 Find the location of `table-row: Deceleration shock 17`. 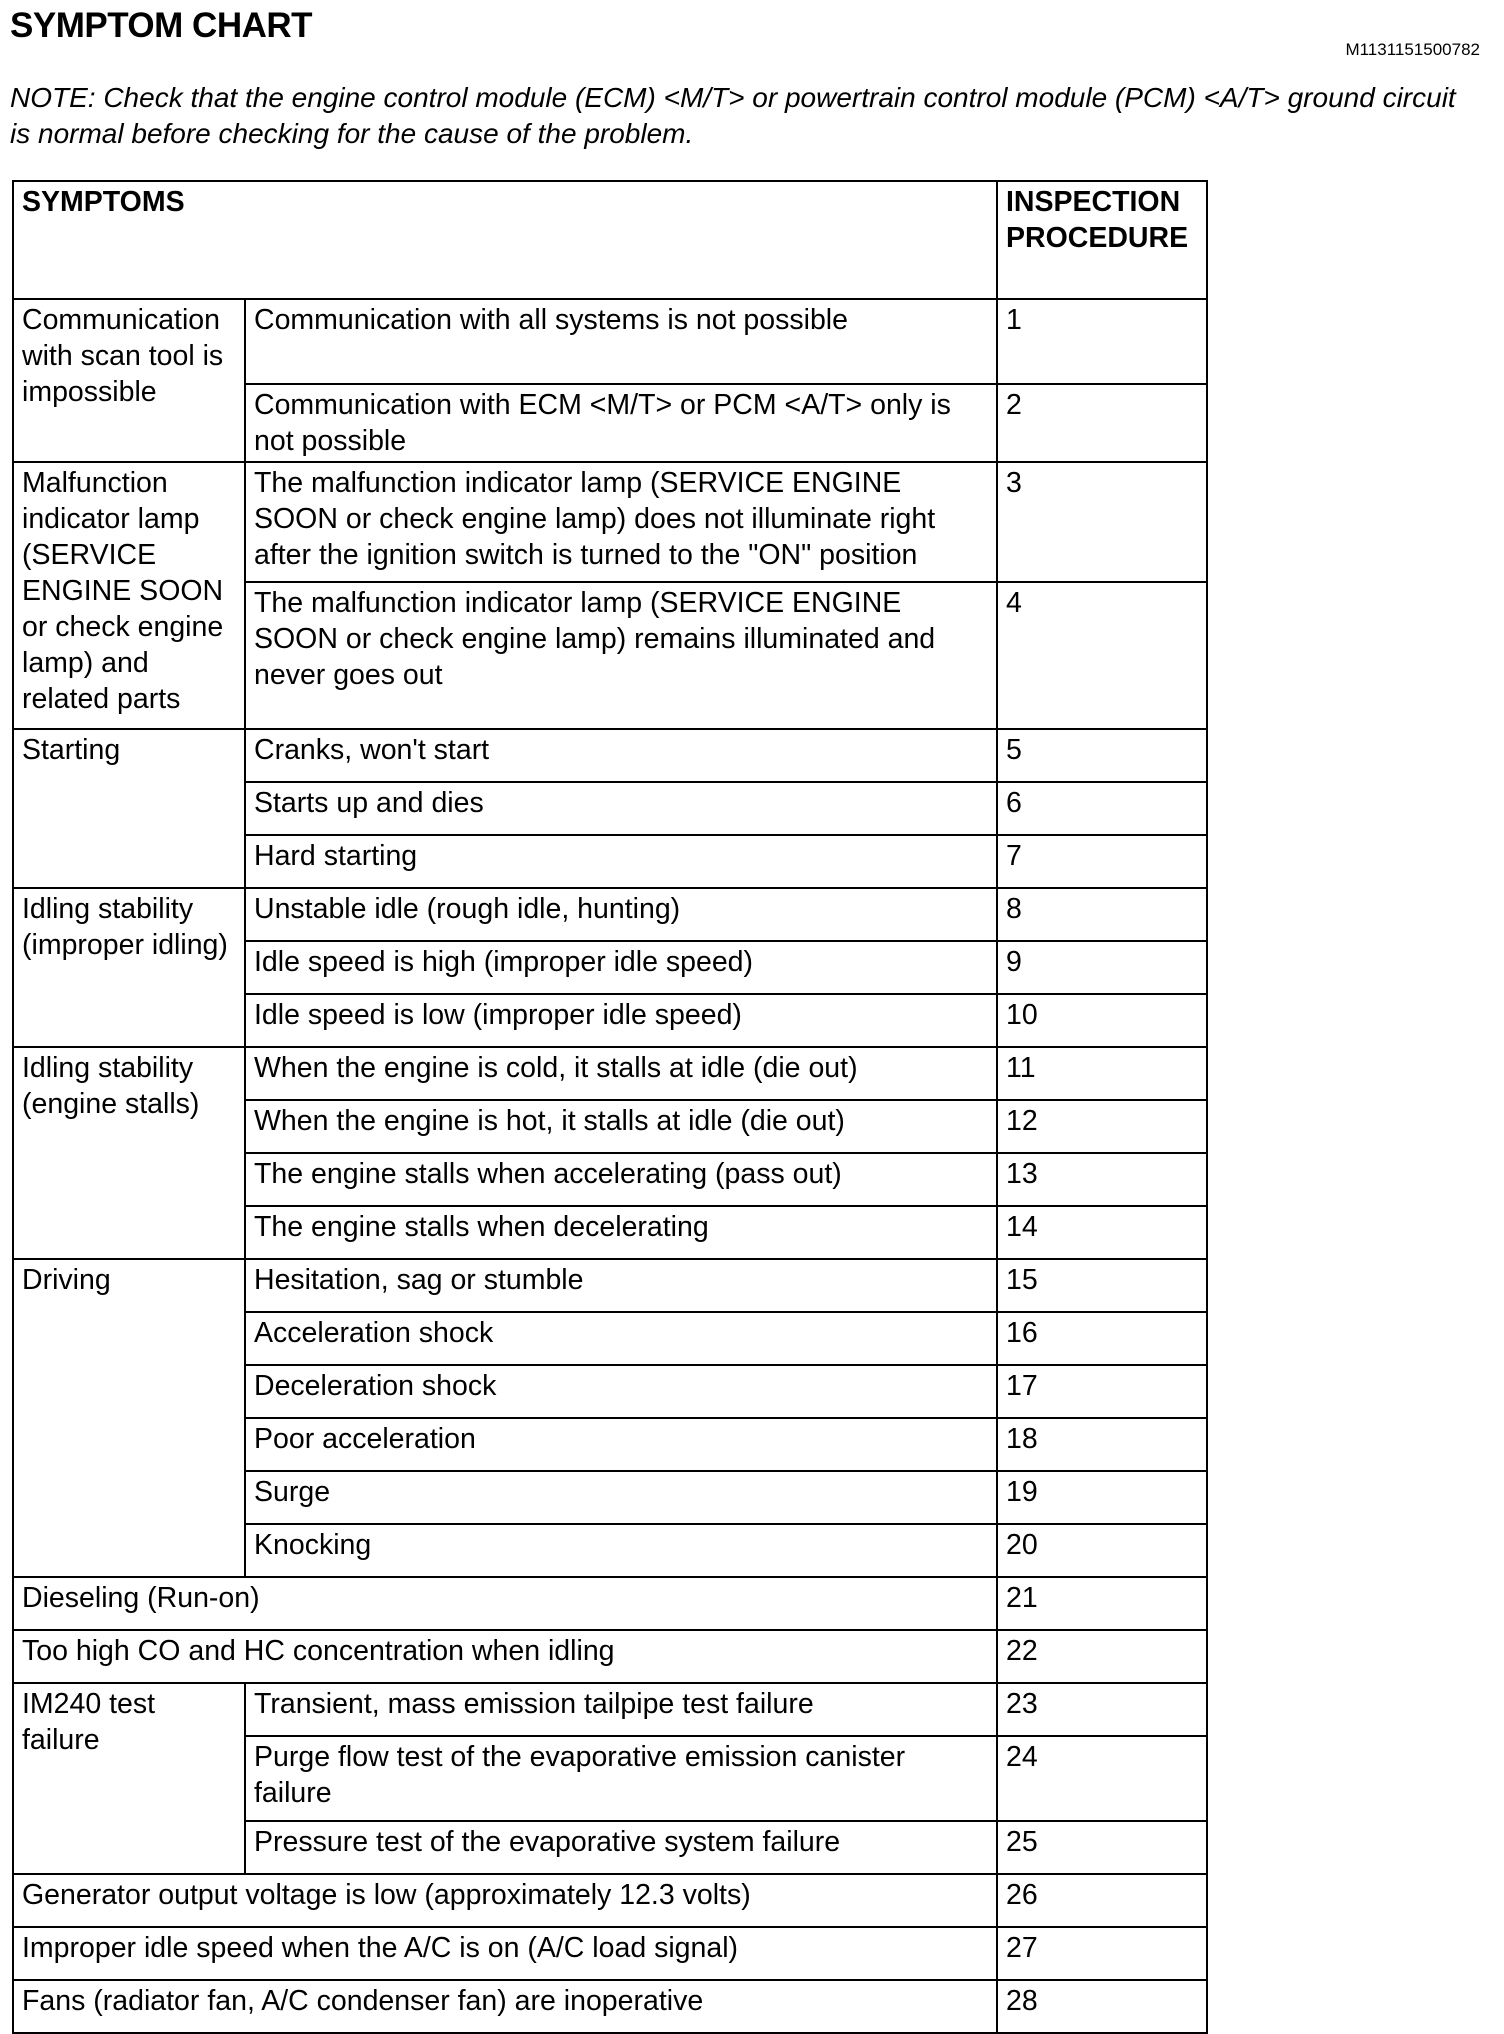

table-row: Deceleration shock 17 is located at coordinates (610, 1391).